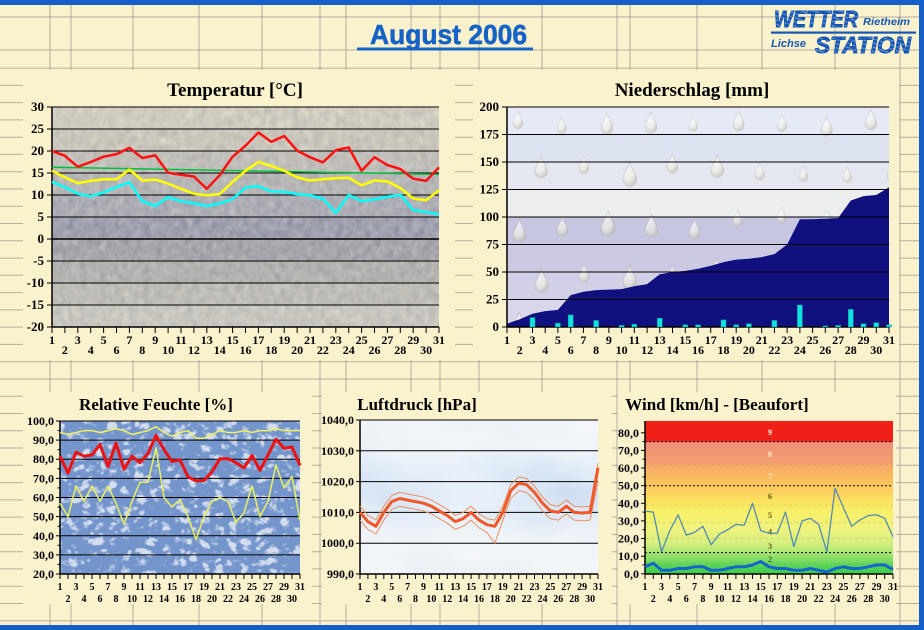 Image resolution: width=924 pixels, height=630 pixels. Describe the element at coordinates (628, 468) in the screenshot. I see `svg-text: 60,0` at that location.